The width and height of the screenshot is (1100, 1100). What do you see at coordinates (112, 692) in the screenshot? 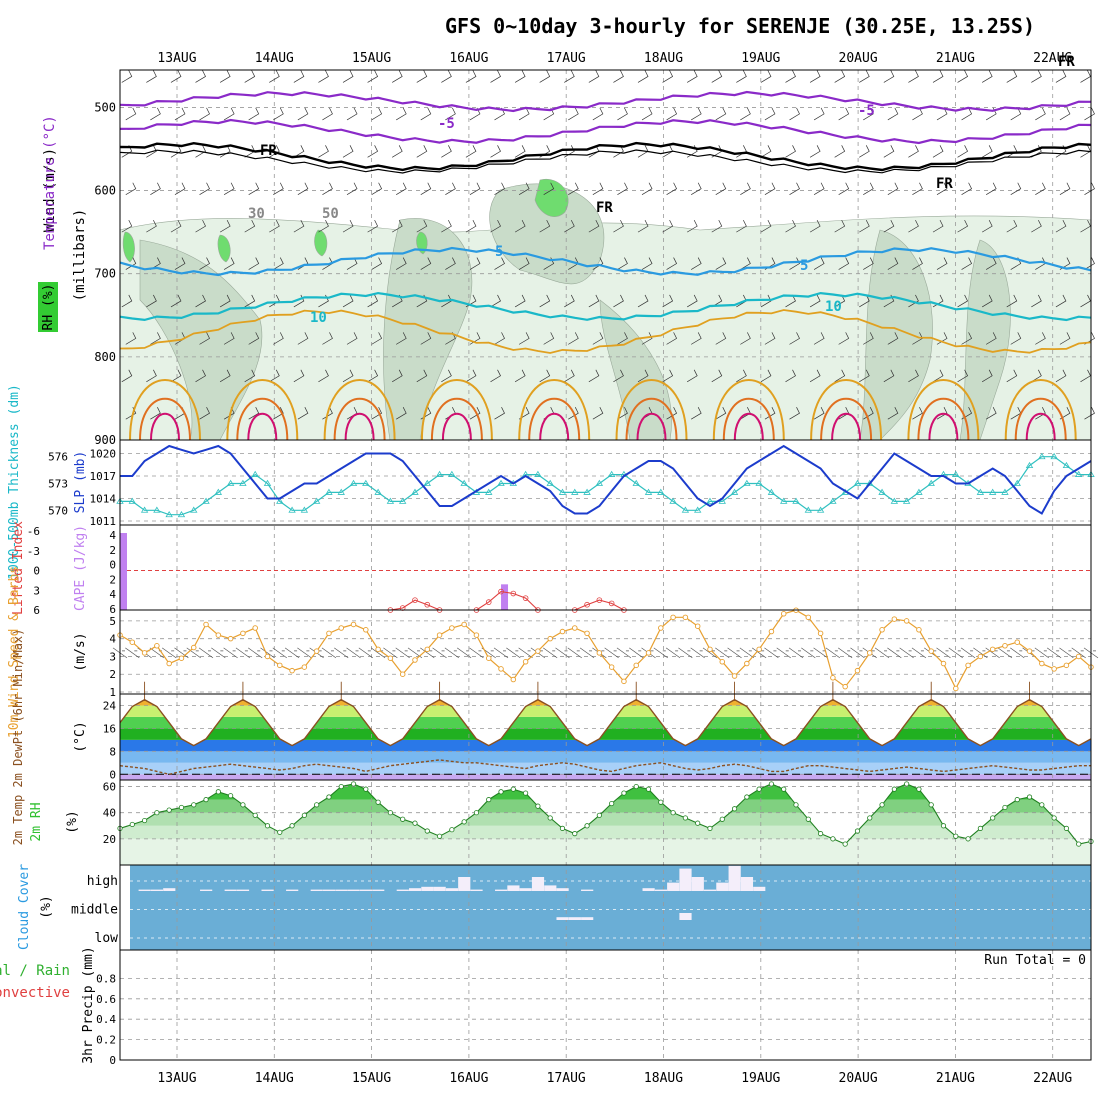
I see `wind-tick-label: 1` at bounding box center [112, 692].